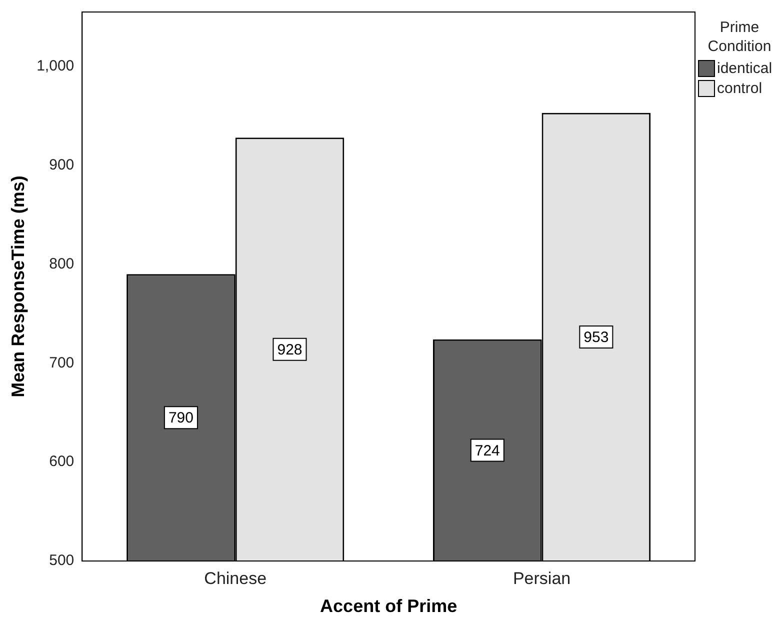  Describe the element at coordinates (235, 578) in the screenshot. I see `x-tick-label: Chinese` at that location.